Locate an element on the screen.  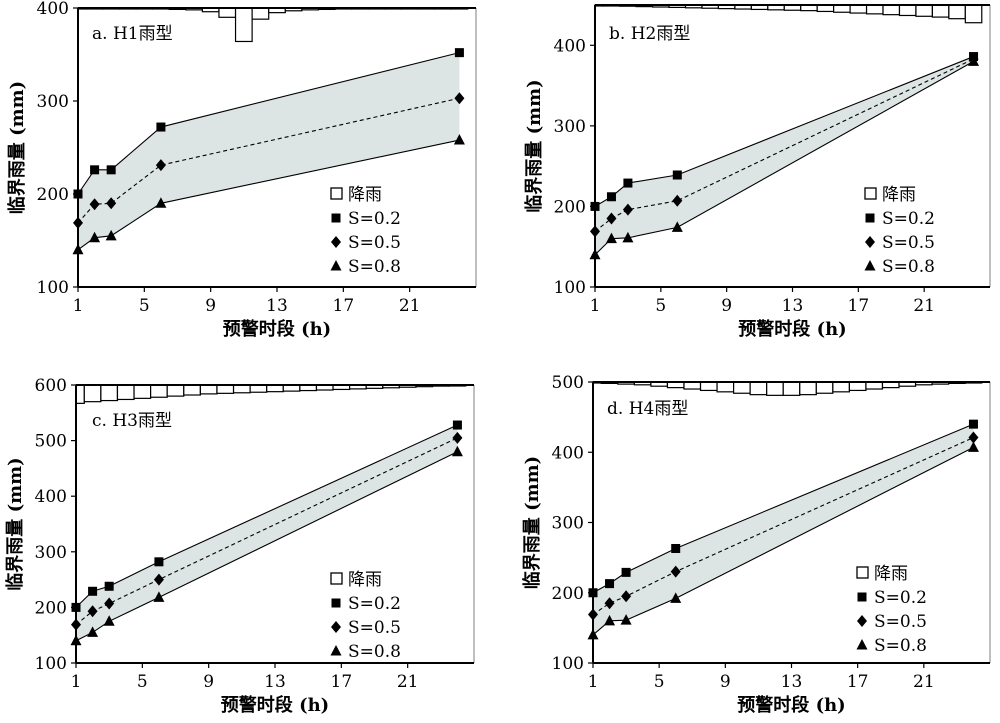
x-tick-label: 13 is located at coordinates (277, 306).